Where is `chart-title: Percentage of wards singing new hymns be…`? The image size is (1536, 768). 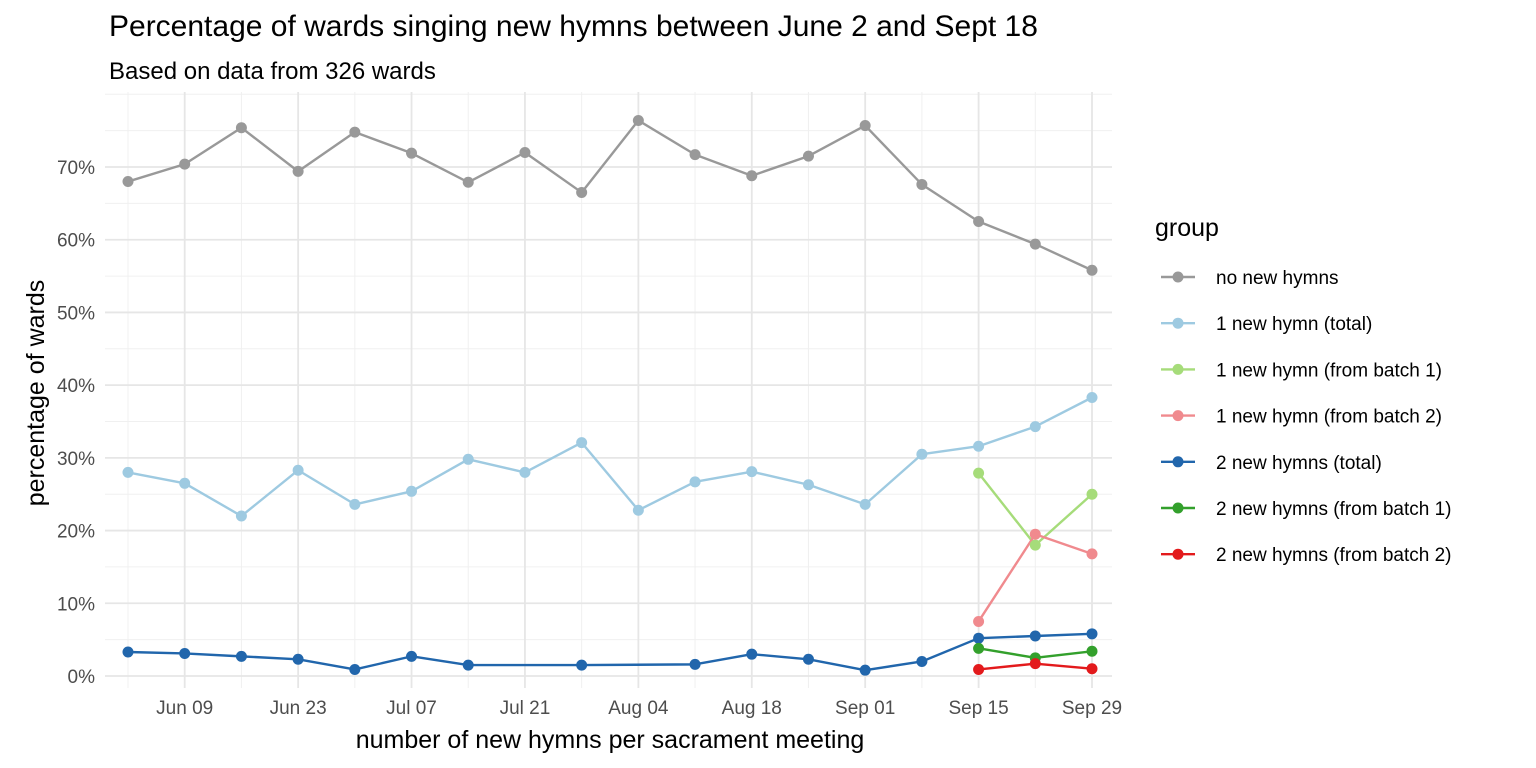
chart-title: Percentage of wards singing new hymns be… is located at coordinates (573, 26).